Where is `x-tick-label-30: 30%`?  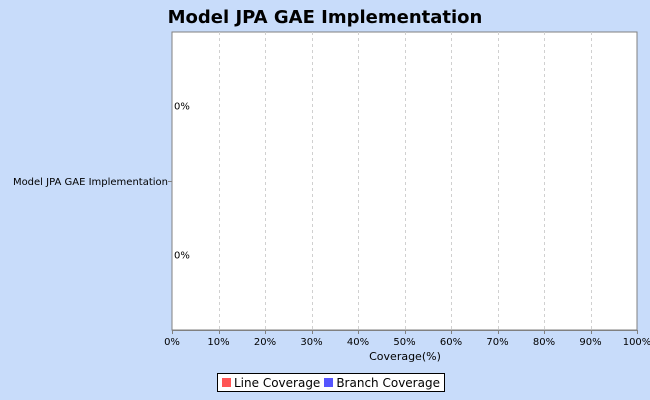 x-tick-label-30: 30% is located at coordinates (311, 342).